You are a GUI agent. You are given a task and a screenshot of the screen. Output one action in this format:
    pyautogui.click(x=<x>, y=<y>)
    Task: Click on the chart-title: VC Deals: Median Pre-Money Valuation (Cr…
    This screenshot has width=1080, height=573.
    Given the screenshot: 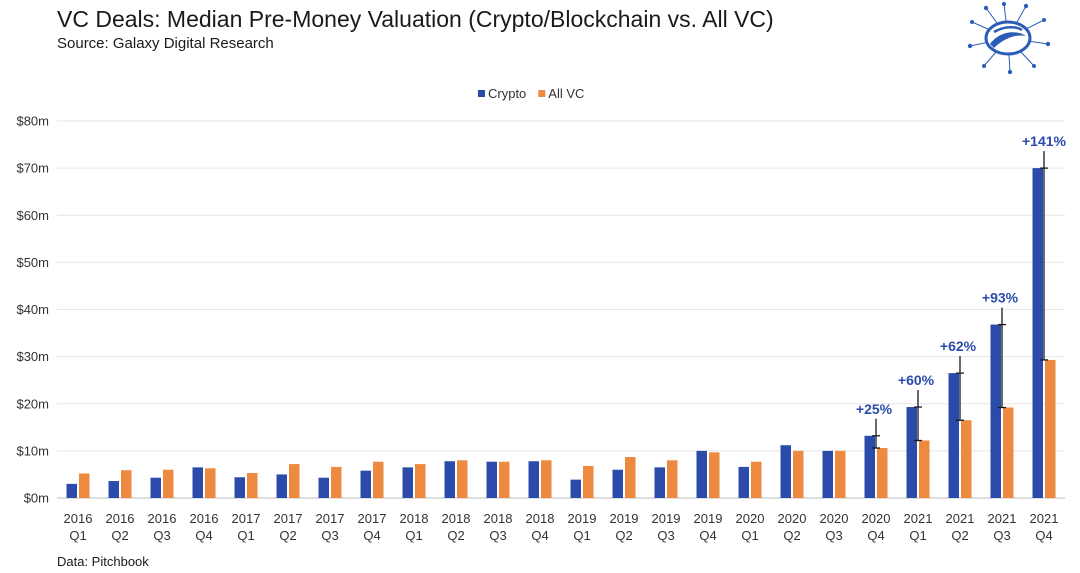 What is the action you would take?
    pyautogui.click(x=415, y=19)
    